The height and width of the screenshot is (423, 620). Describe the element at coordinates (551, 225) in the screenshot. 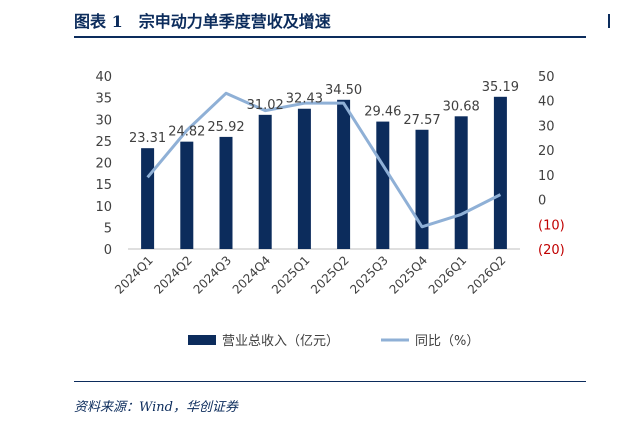

I see `y-right-tick-label: (10)` at that location.